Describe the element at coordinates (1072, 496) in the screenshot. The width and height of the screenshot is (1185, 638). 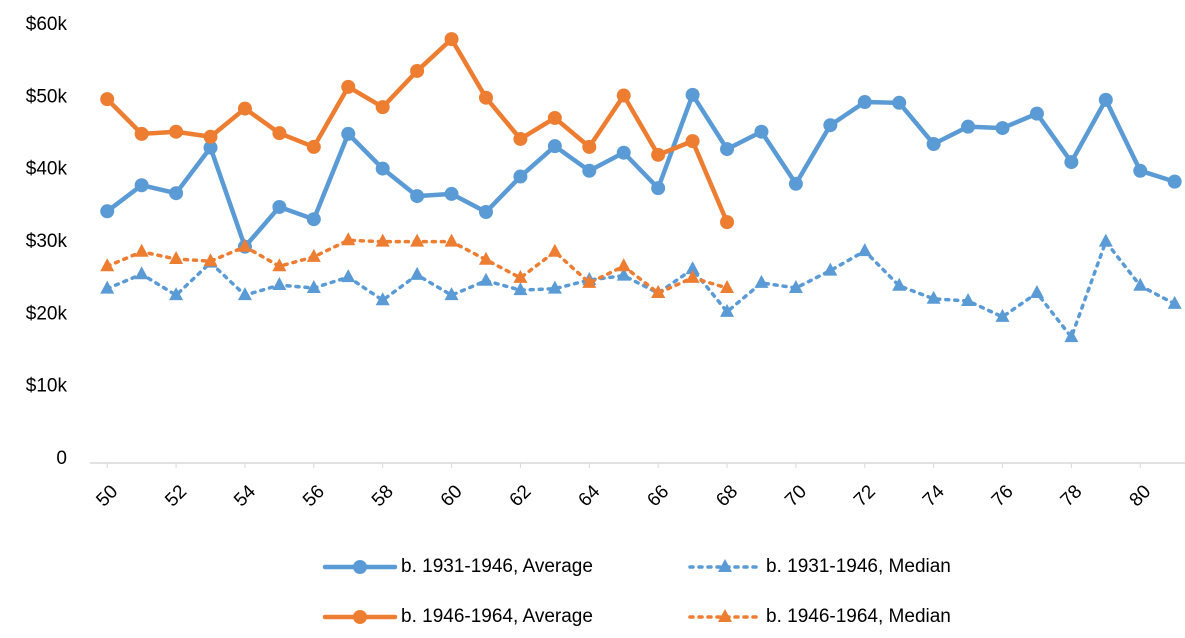
I see `x-tick-label: 78` at that location.